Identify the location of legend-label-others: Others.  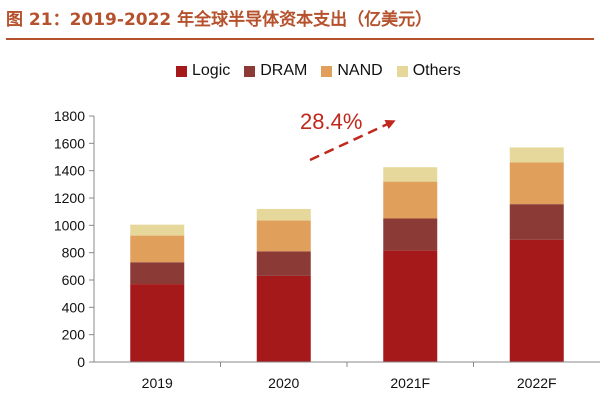
(436, 70).